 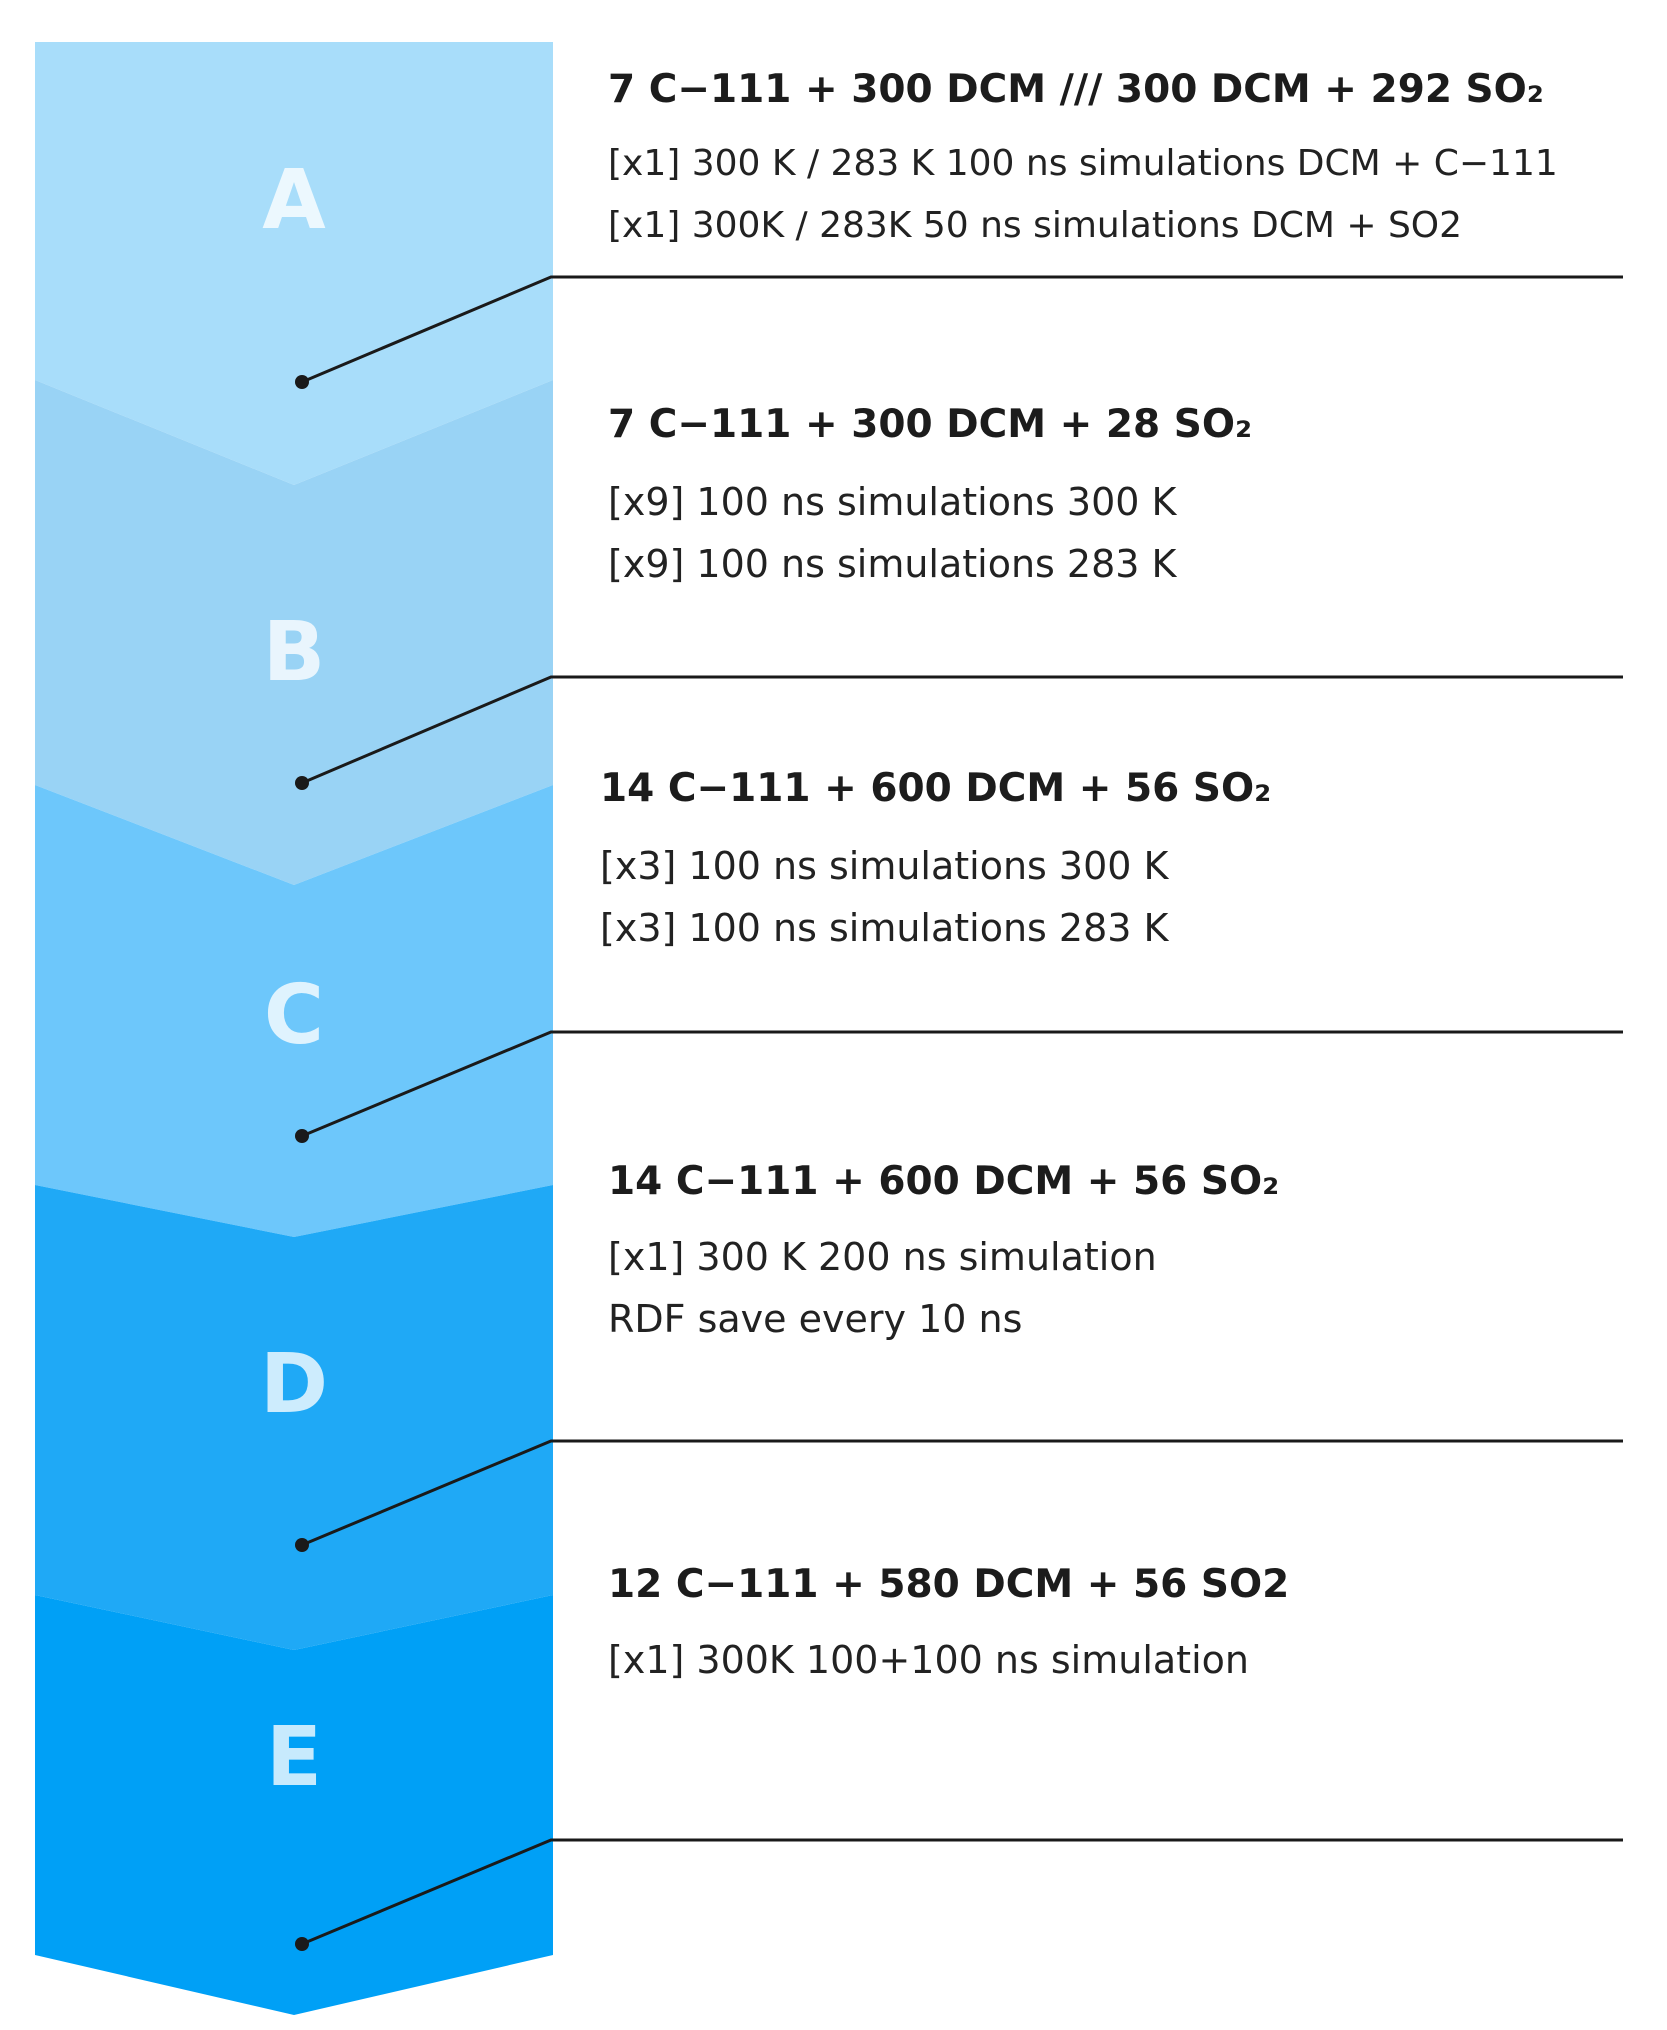 What do you see at coordinates (944, 1181) in the screenshot?
I see `stage-d-title: 14 C−111 + 600 DCM + 56 SO₂` at bounding box center [944, 1181].